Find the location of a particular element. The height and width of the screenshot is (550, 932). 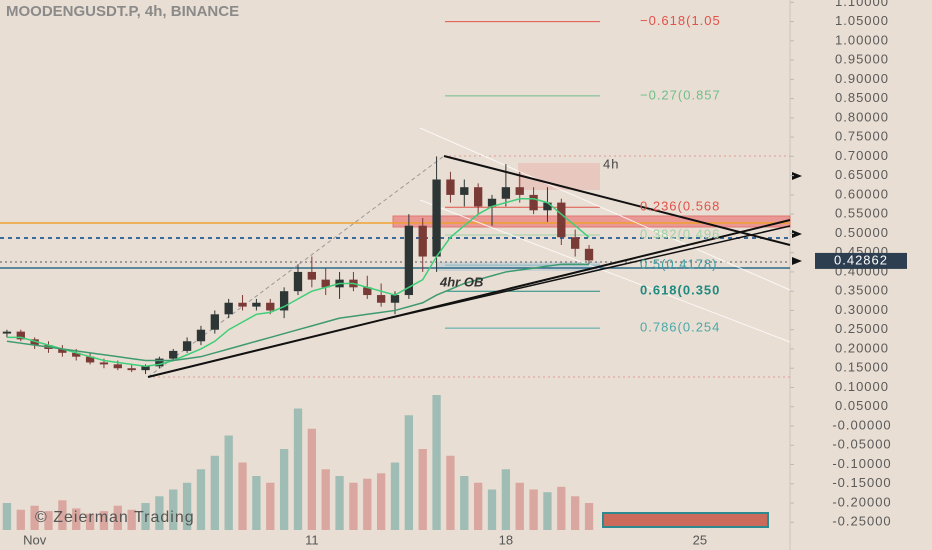

y-tick-label: -0.05000 is located at coordinates (861, 444).